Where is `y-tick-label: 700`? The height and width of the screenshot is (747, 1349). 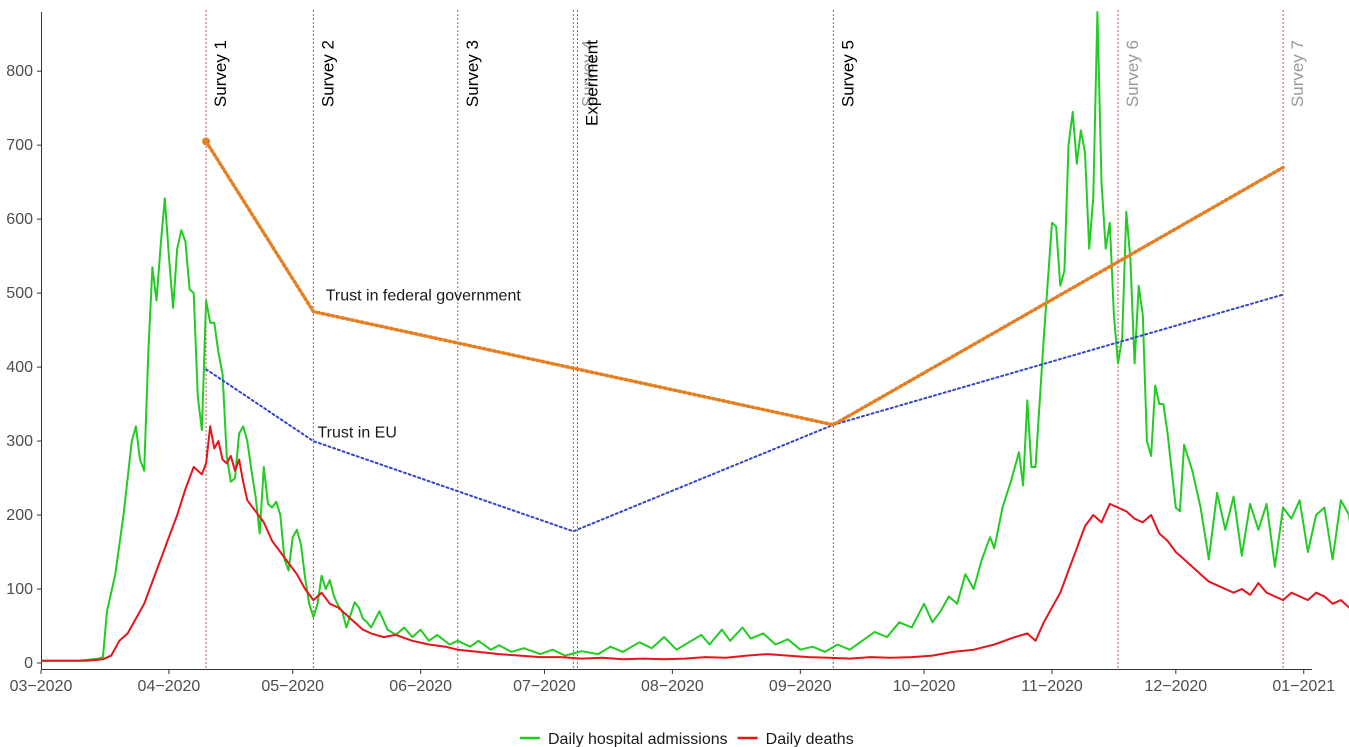 y-tick-label: 700 is located at coordinates (19, 145).